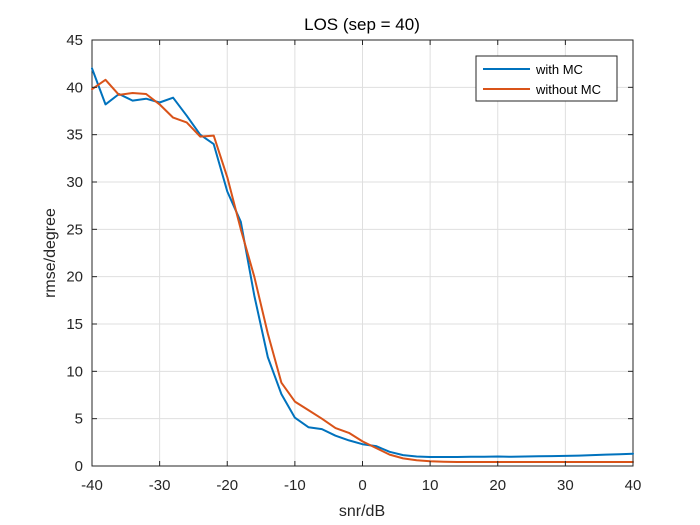  Describe the element at coordinates (74, 40) in the screenshot. I see `y-tick-label: 45` at that location.